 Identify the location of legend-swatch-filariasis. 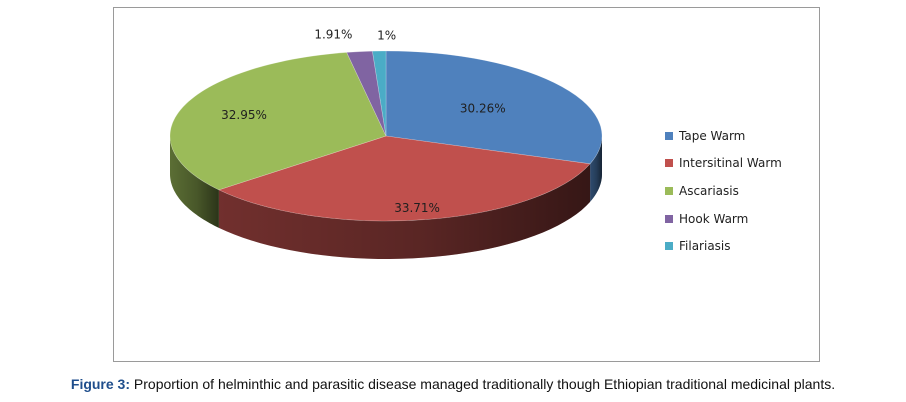
(669, 246).